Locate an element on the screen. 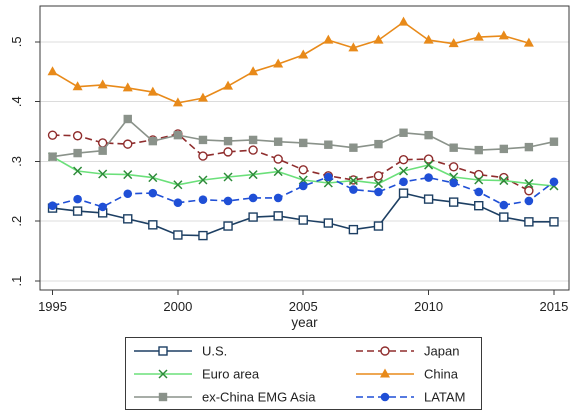  y-tick-label: .3 is located at coordinates (16, 161).